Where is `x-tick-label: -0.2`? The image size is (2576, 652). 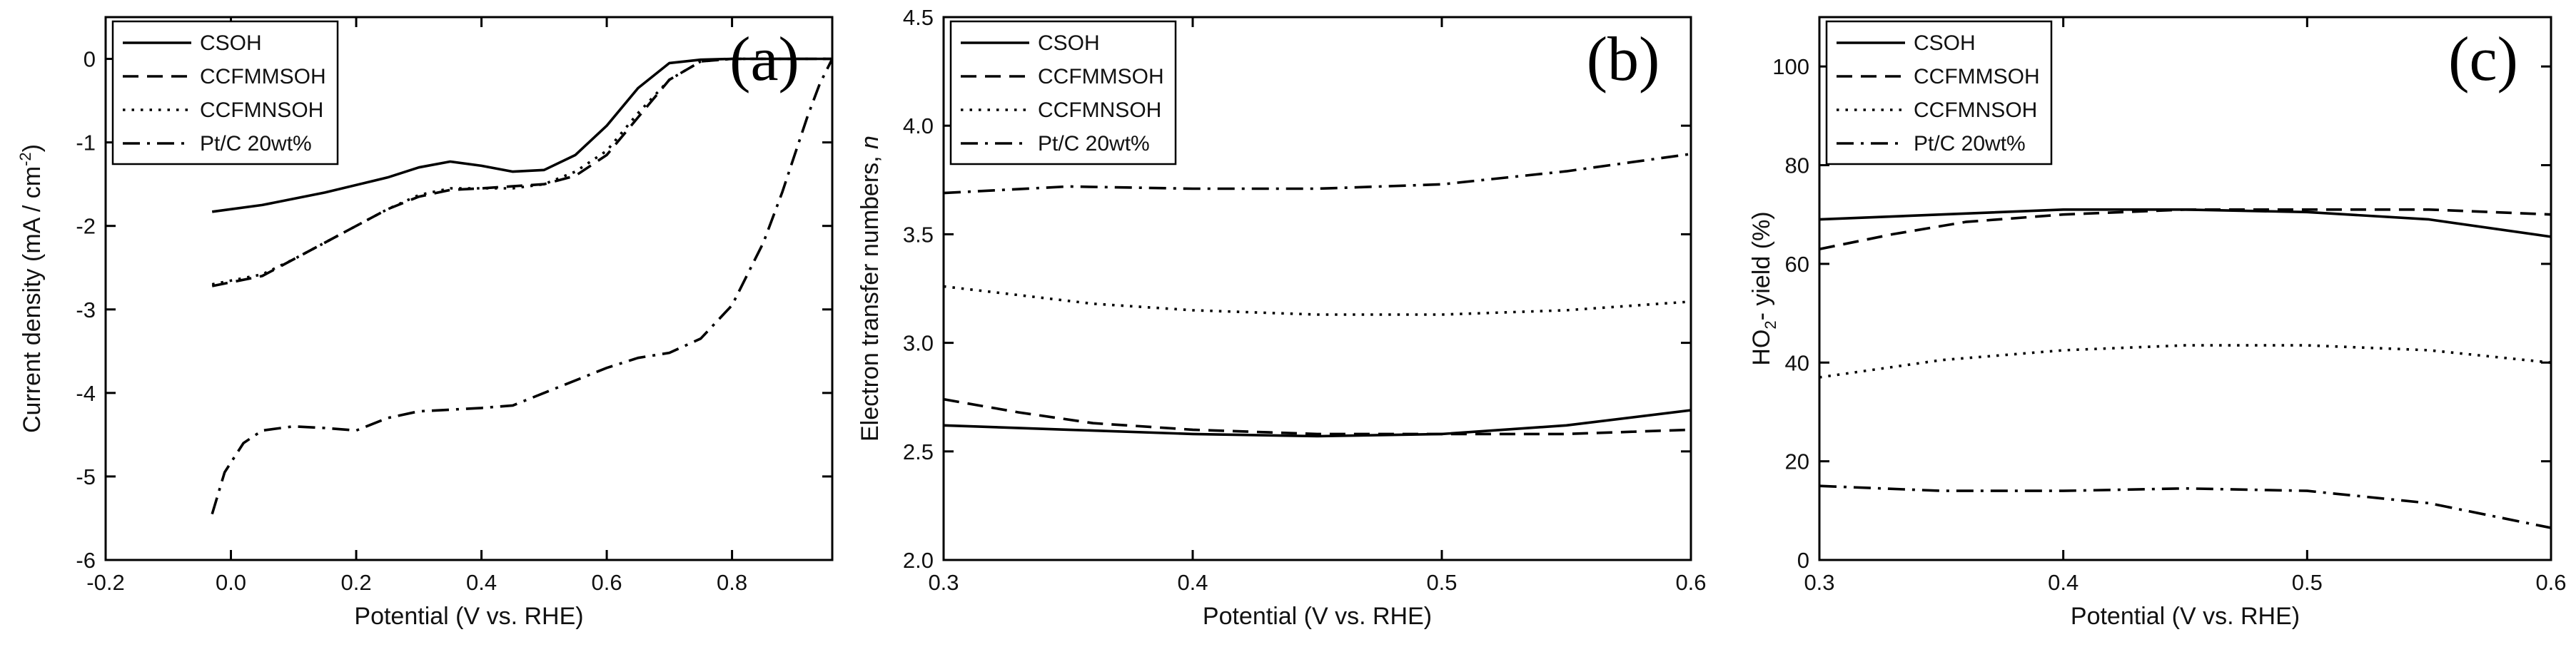 x-tick-label: -0.2 is located at coordinates (105, 582).